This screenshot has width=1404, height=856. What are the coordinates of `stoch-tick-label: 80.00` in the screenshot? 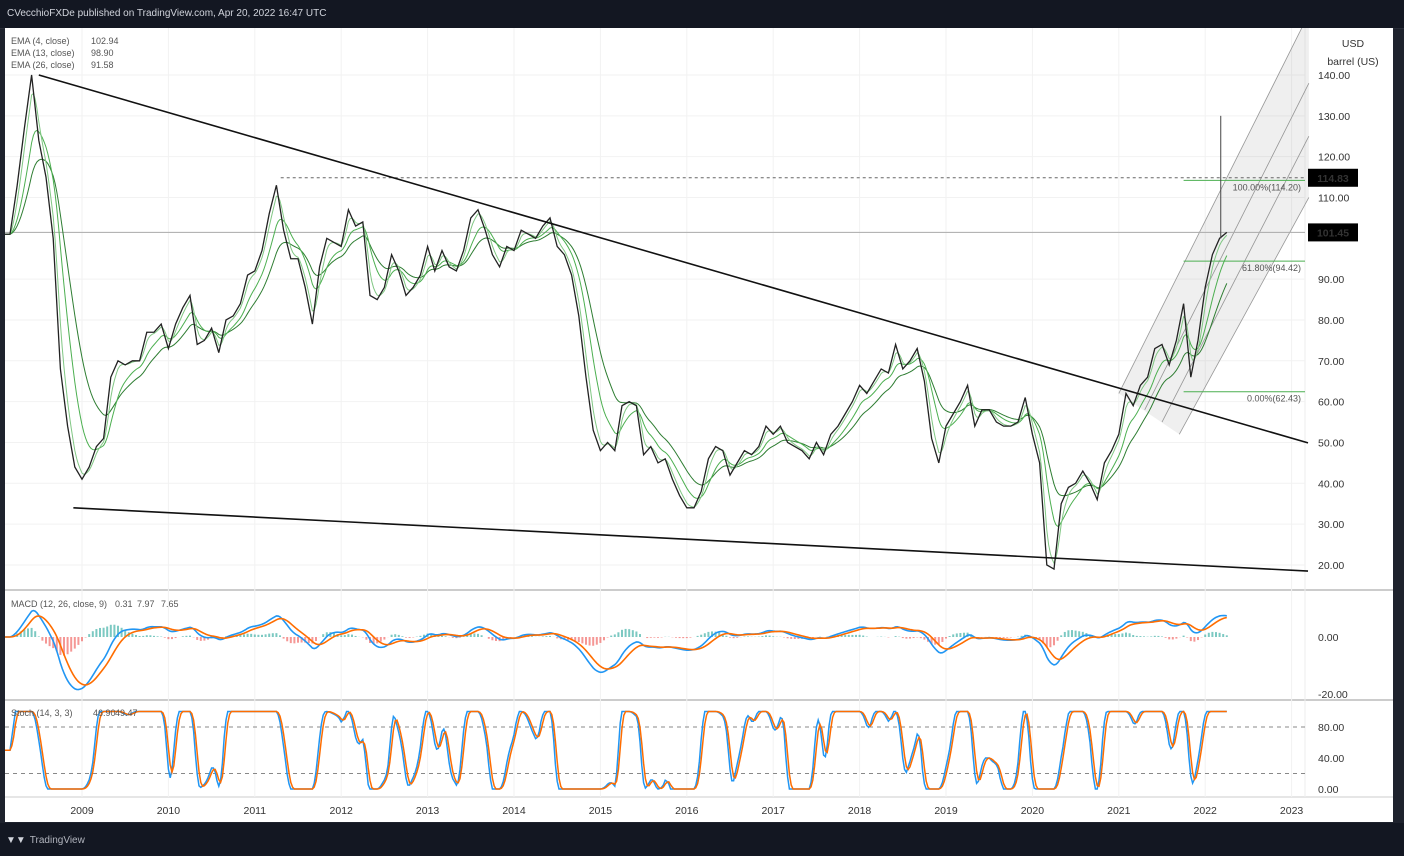 It's located at (1331, 728).